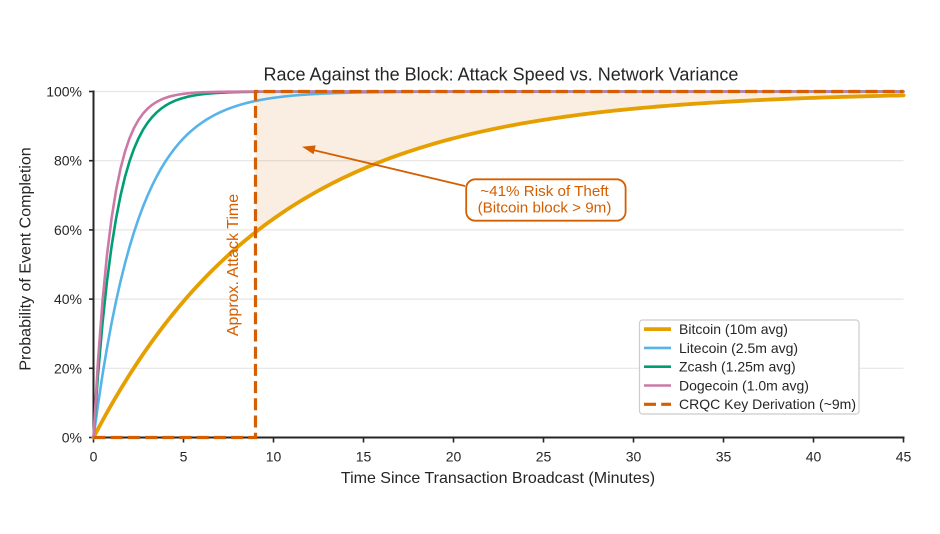 The image size is (940, 534). I want to click on svg-text:Probability of Event Completio: Probability of Event Completion, so click(26, 258).